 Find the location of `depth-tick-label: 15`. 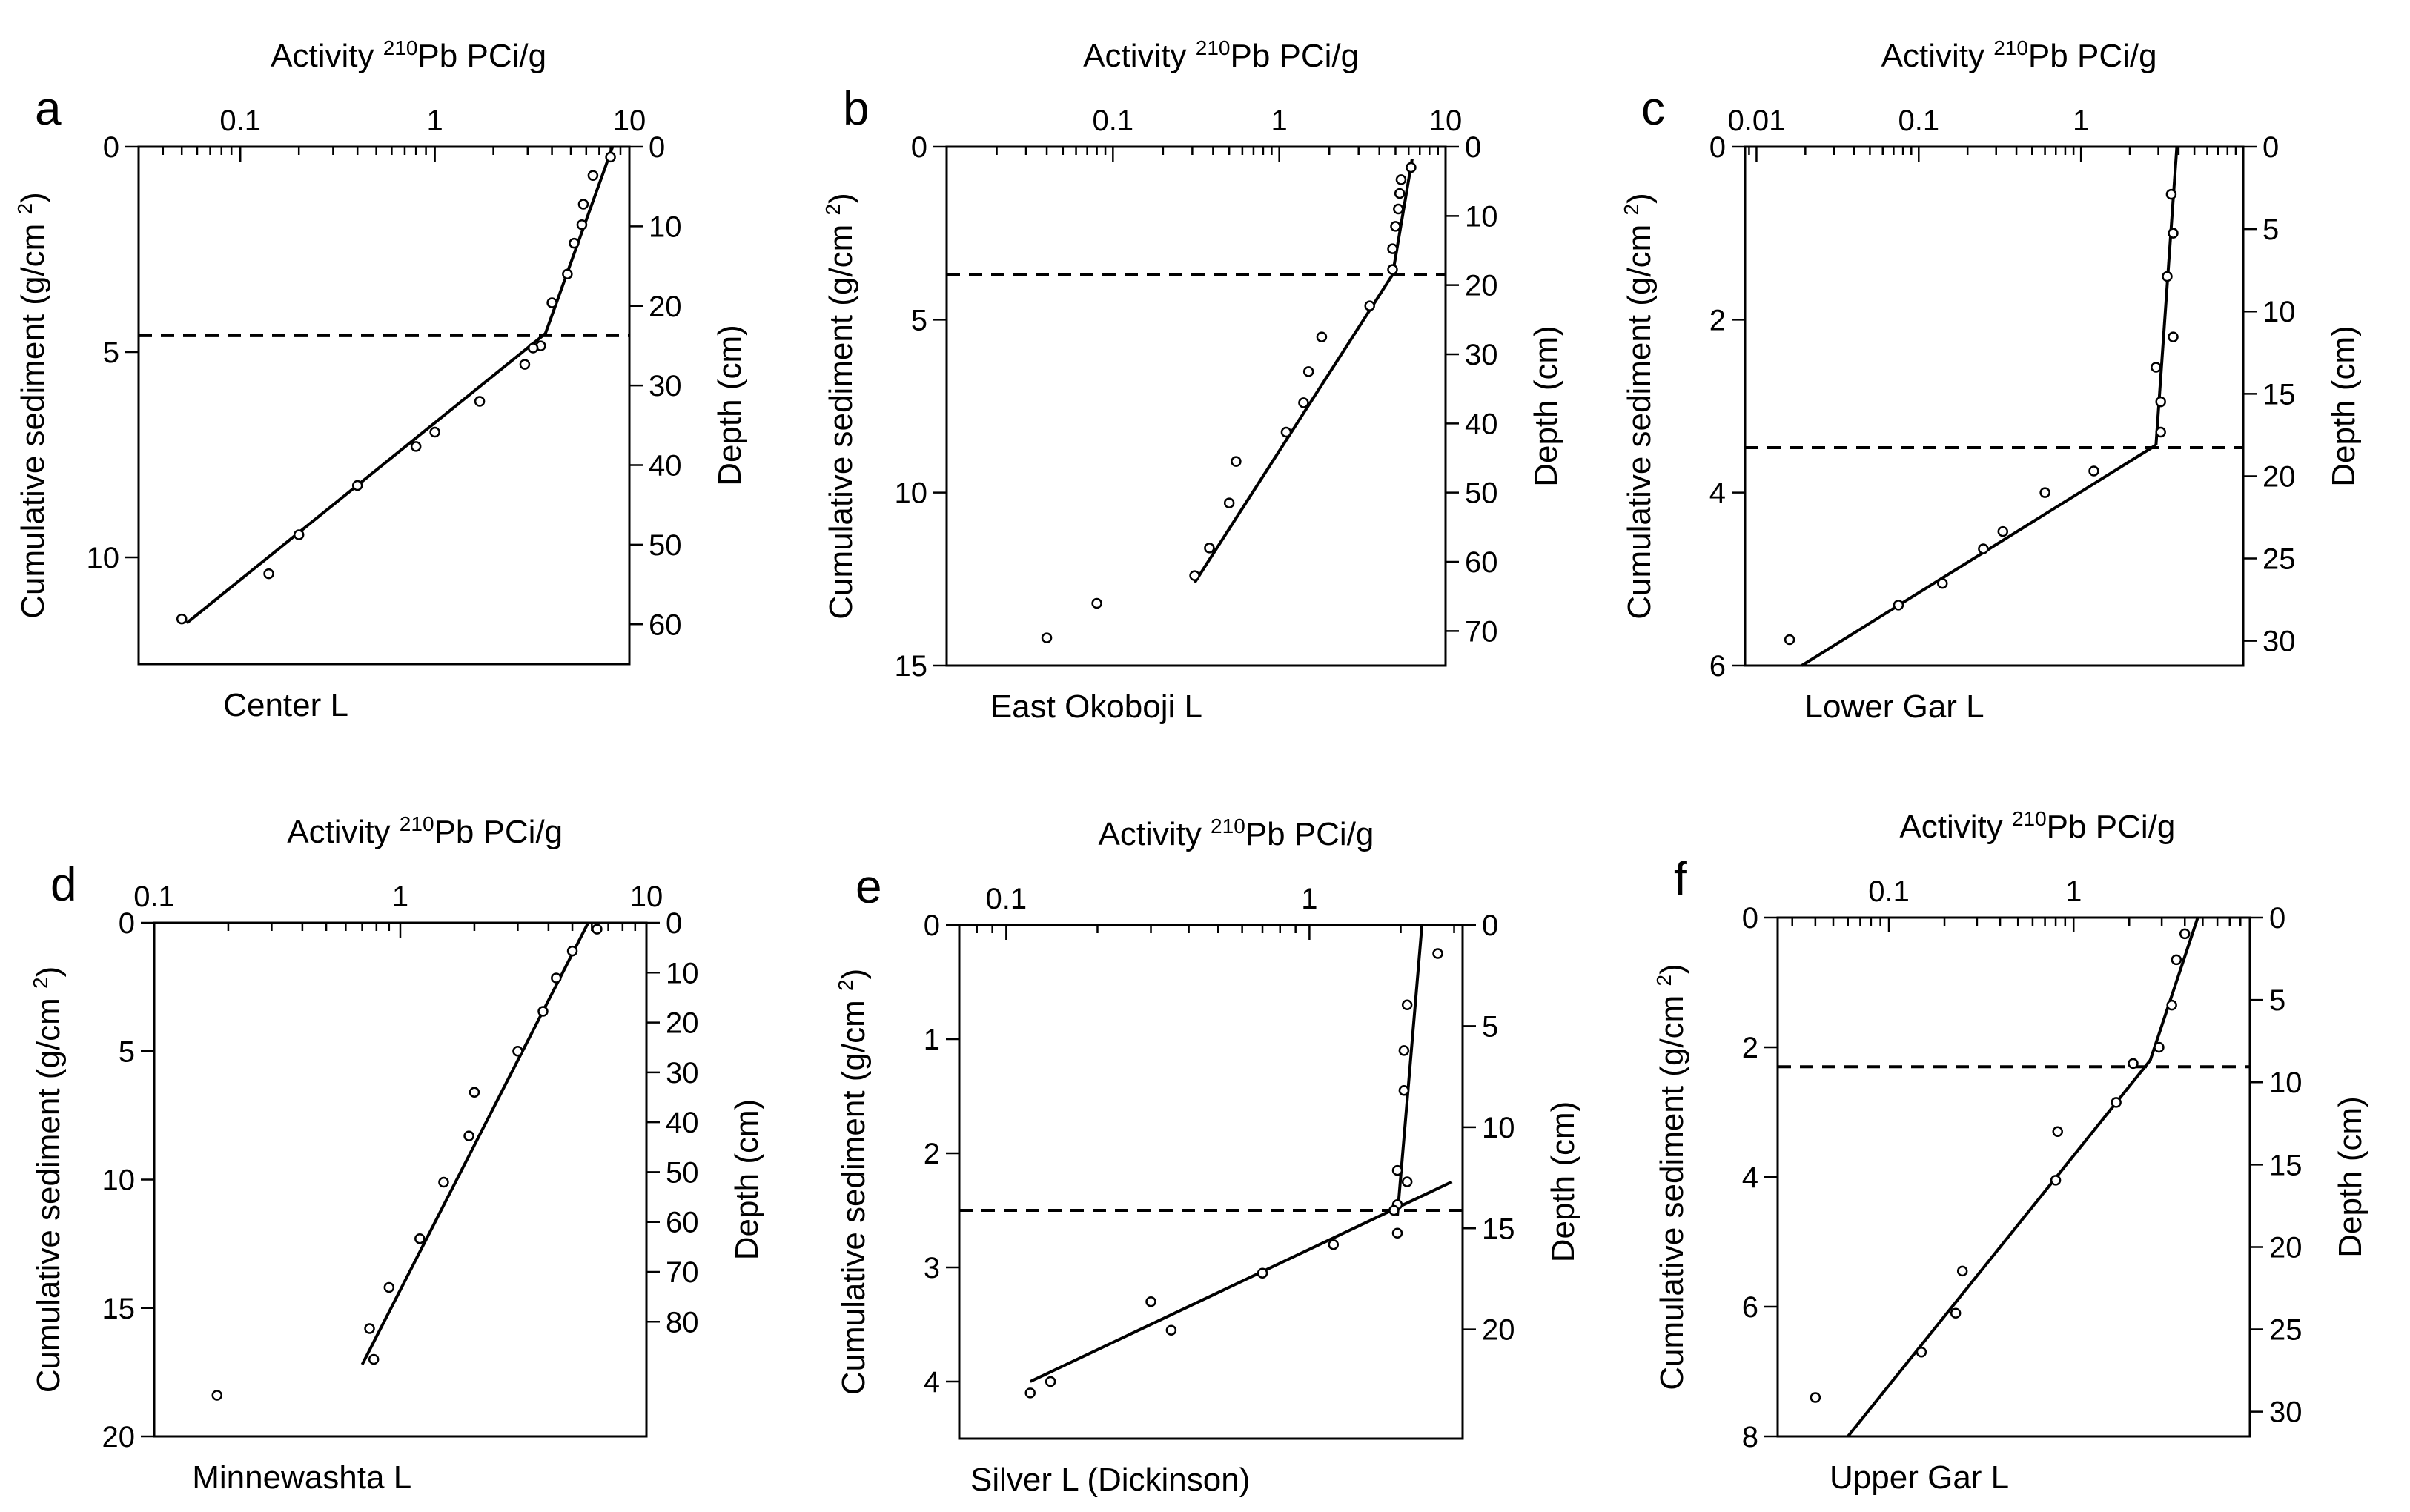

depth-tick-label: 15 is located at coordinates (2286, 1165).